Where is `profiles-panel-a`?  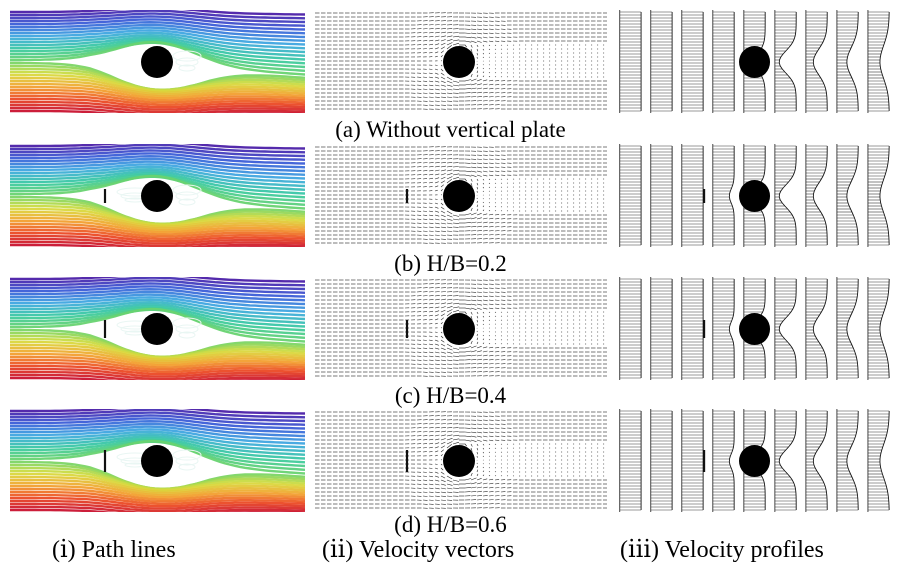 profiles-panel-a is located at coordinates (755, 61).